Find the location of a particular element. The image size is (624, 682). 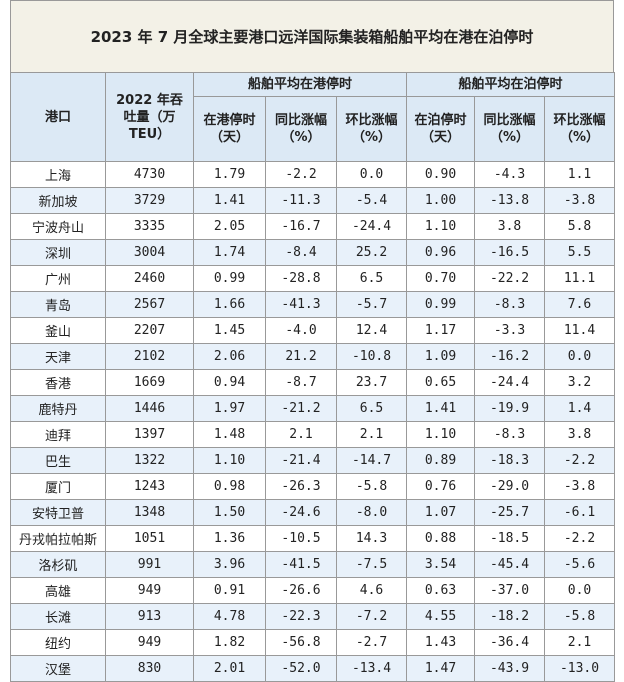

value-cell: 3.54 is located at coordinates (441, 564).